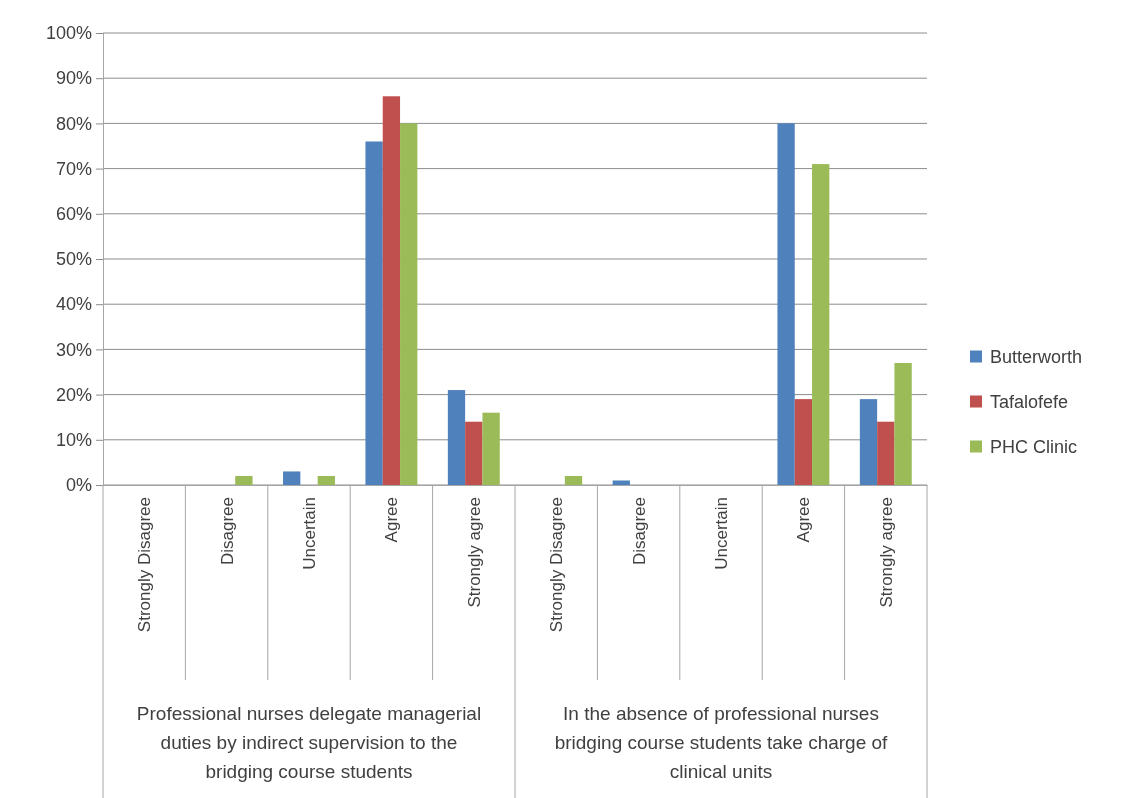  Describe the element at coordinates (721, 742) in the screenshot. I see `text: In the absence of professional nurses bridging course students take charge of clinical units` at that location.